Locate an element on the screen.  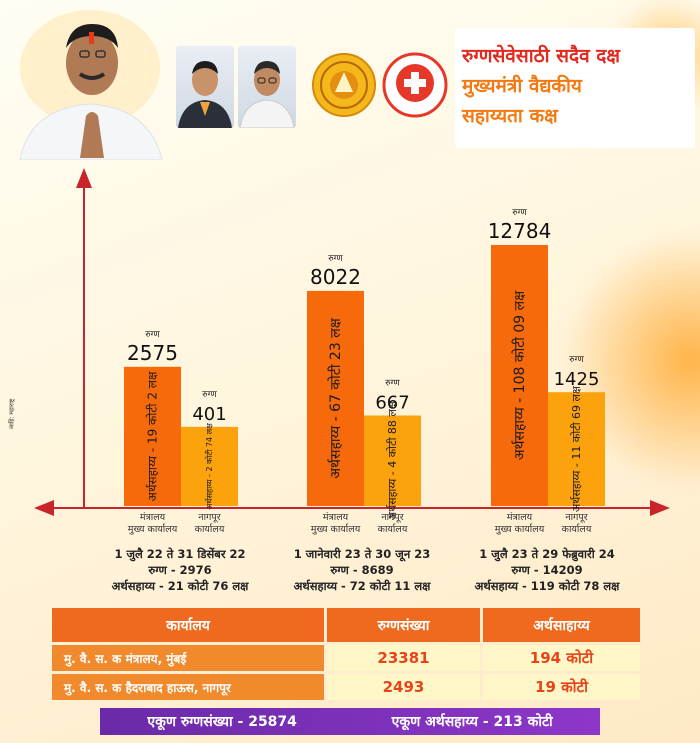
title-line-1: रुग्णसेवेसाठी सदैव दक्ष is located at coordinates (541, 56).